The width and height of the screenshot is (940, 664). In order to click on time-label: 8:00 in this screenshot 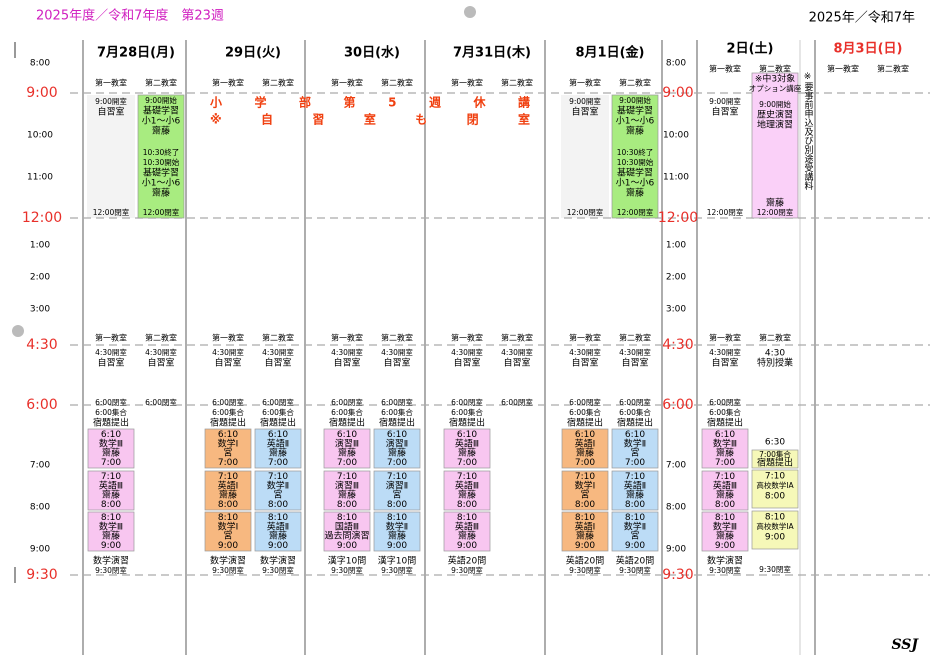, I will do `click(40, 508)`.